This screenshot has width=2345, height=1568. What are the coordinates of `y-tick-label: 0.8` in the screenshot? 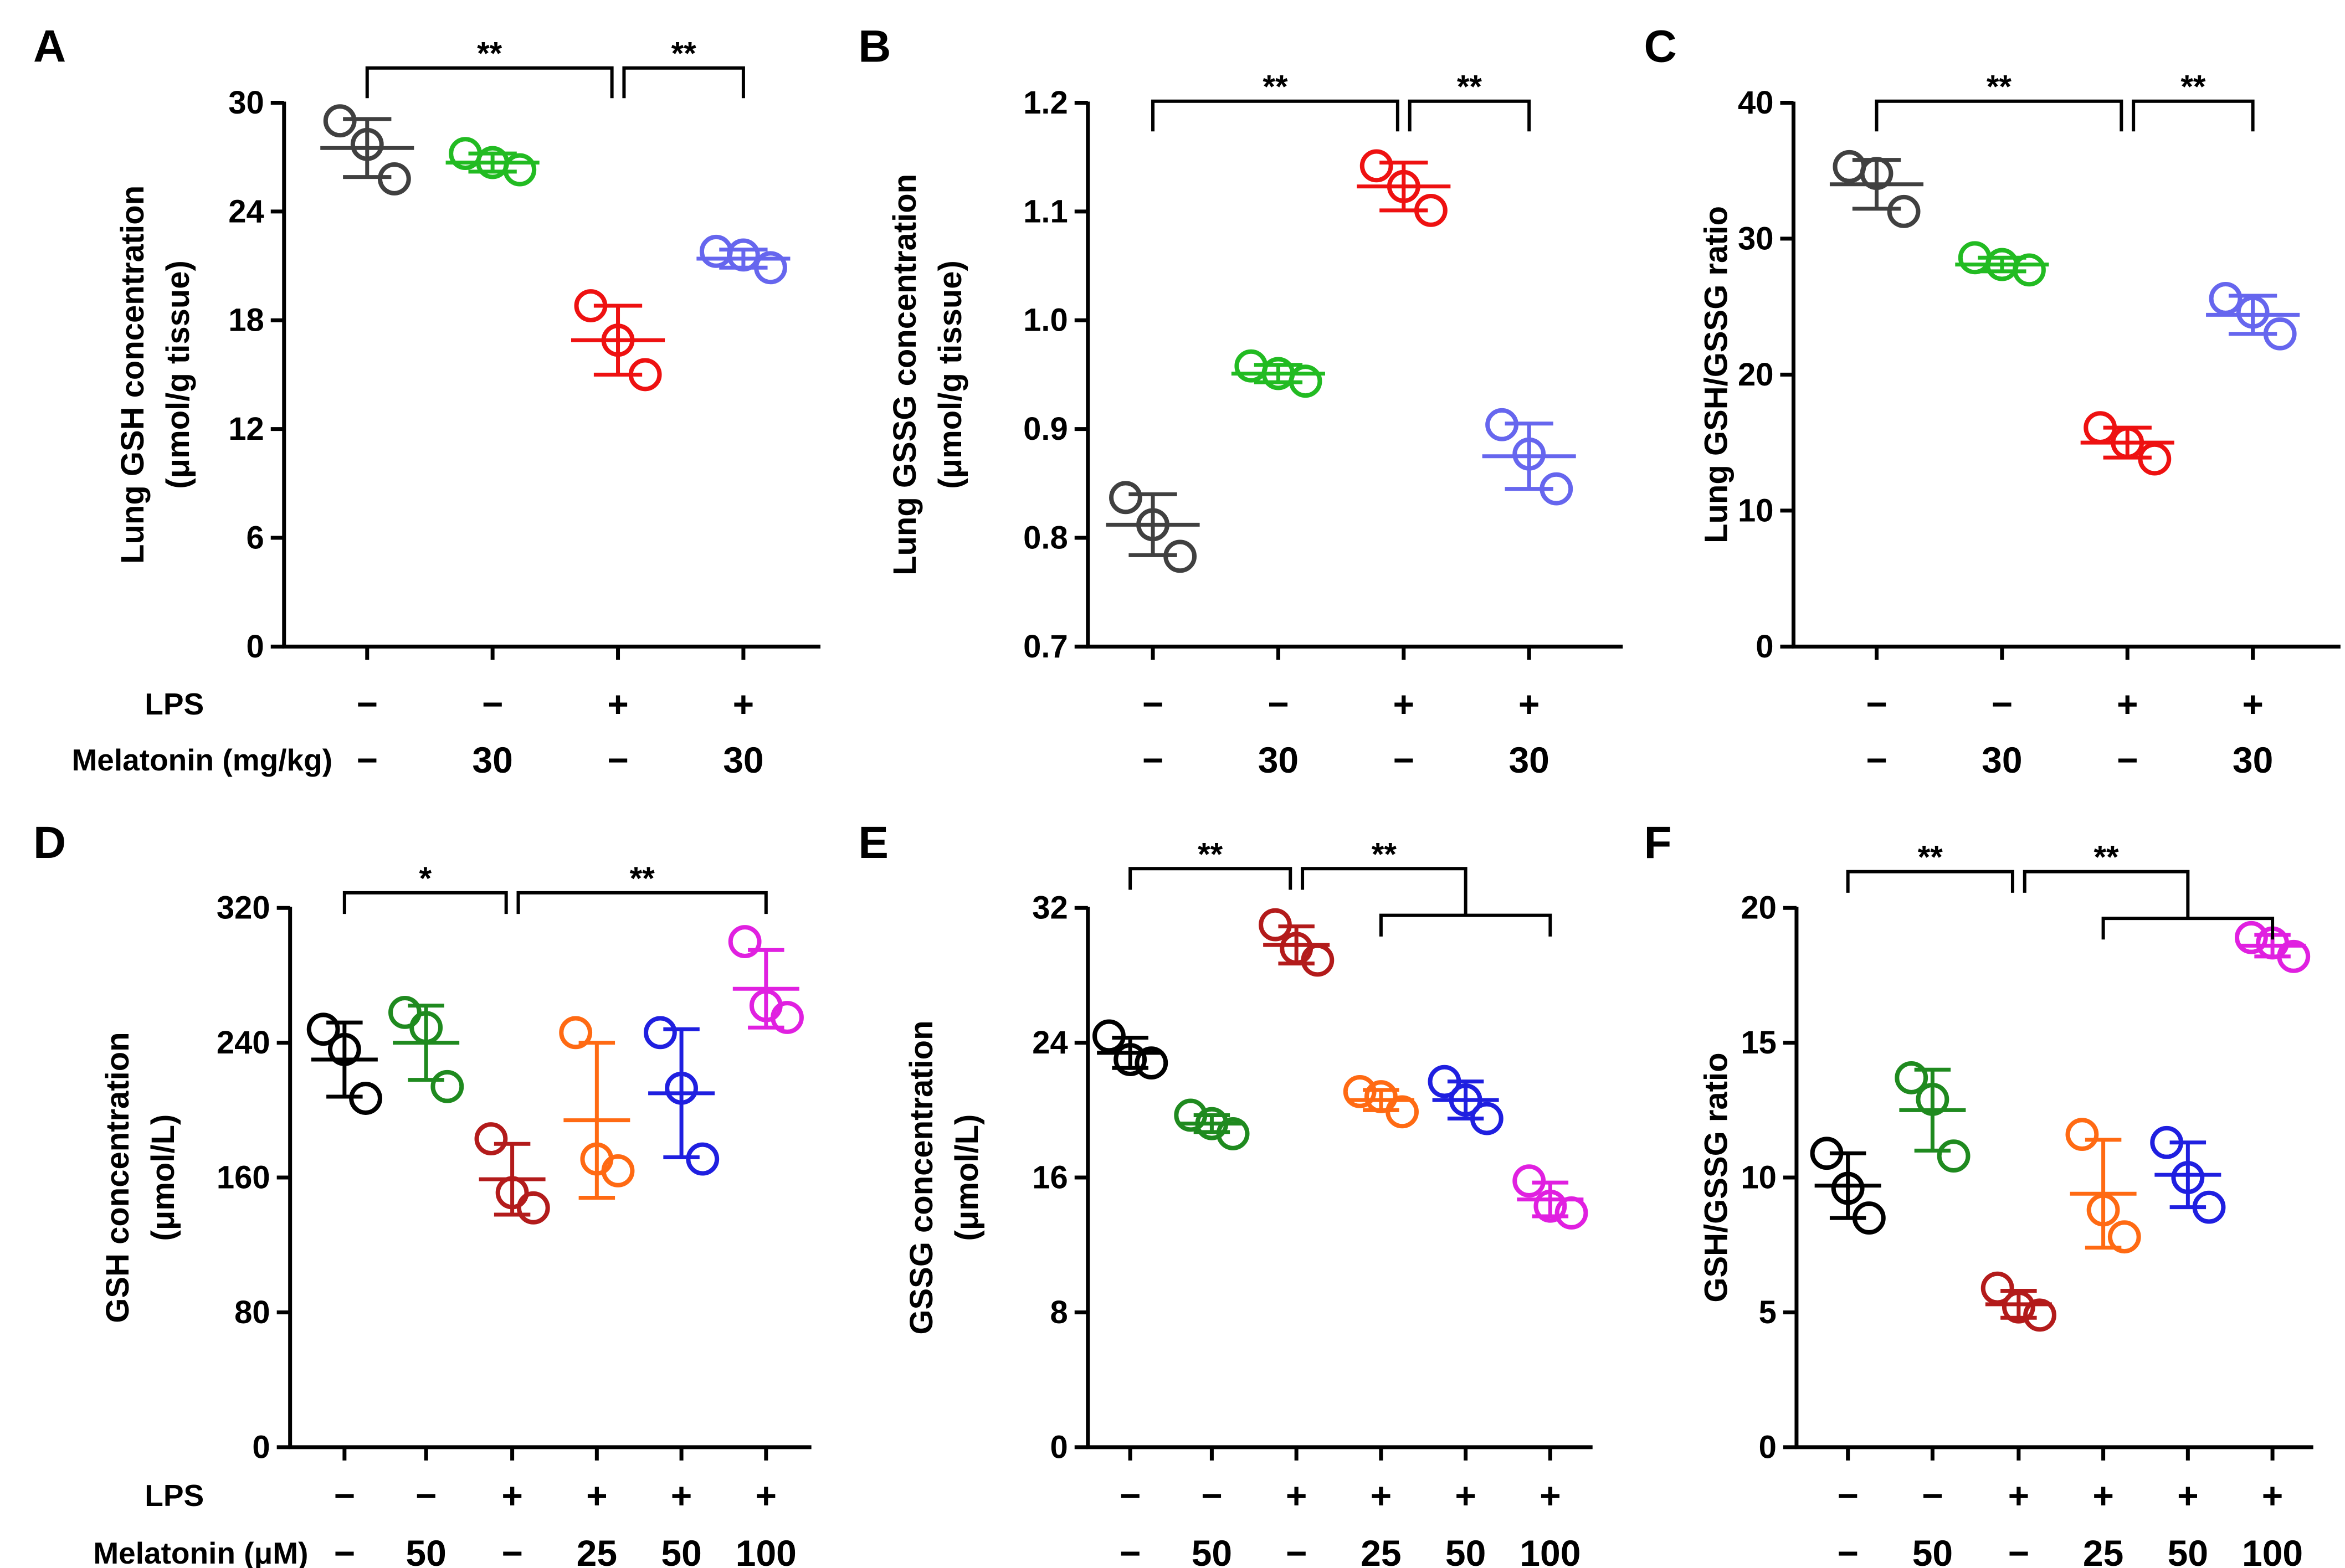 It's located at (1045, 538).